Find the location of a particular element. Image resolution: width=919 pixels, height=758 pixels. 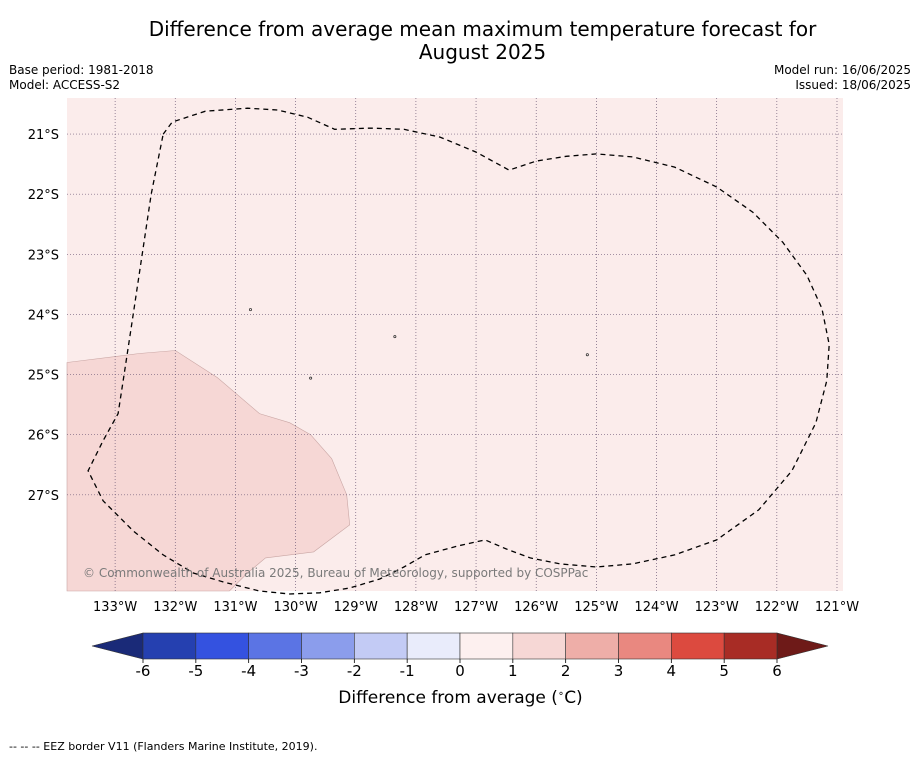

colorbar: -6 -5 -4 -3 -2 -1 0 1 2 3 4 5 6 is located at coordinates (460, 656).